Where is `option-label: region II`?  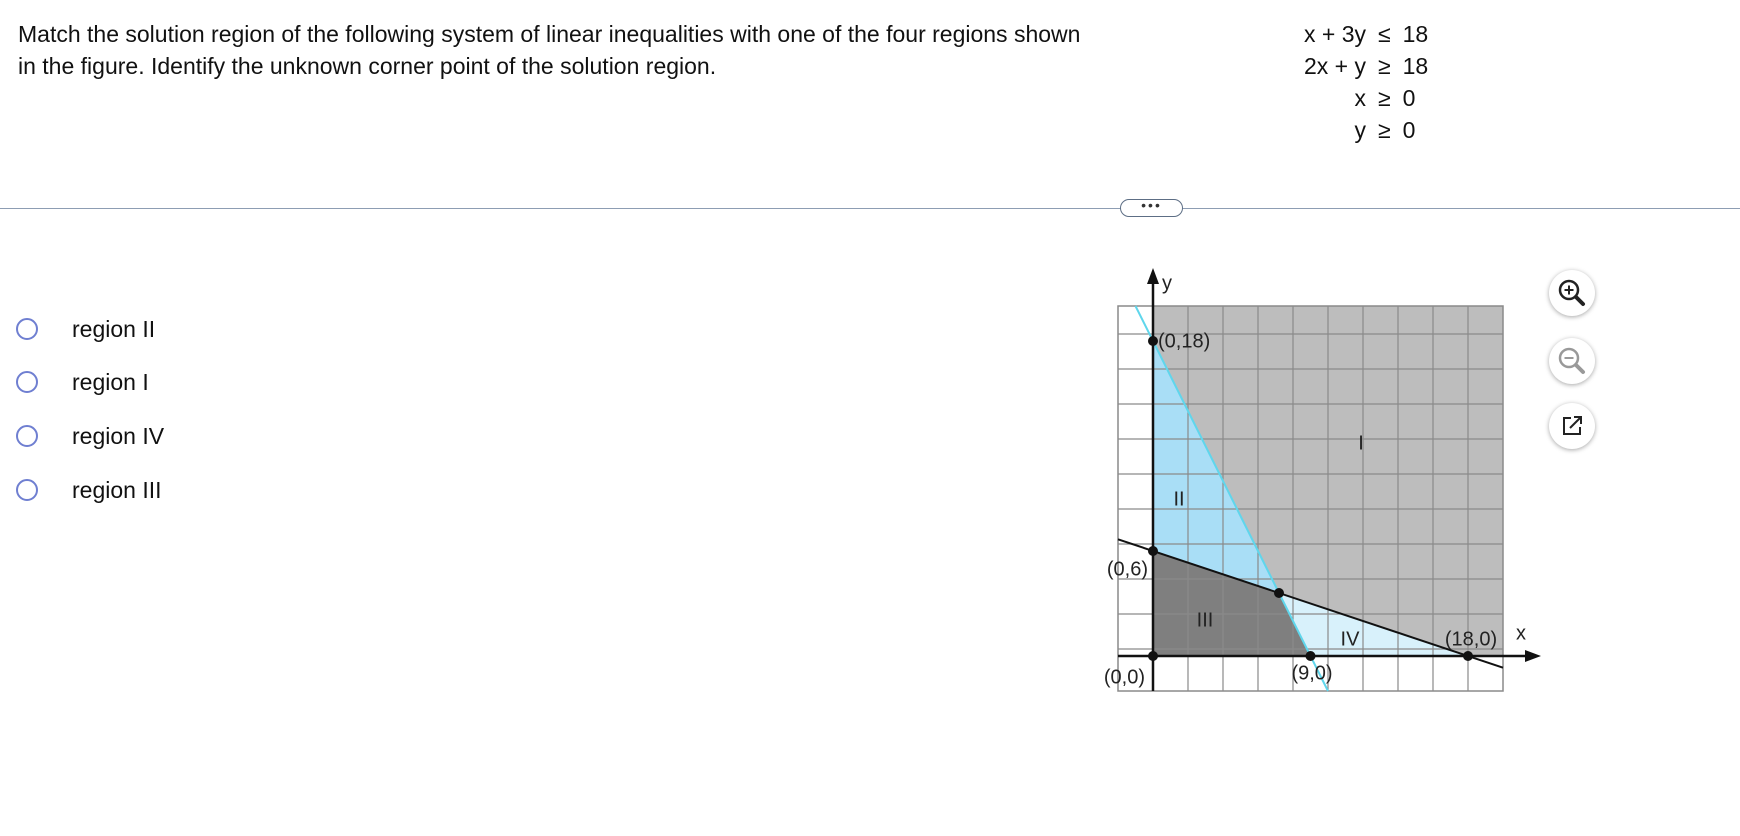 option-label: region II is located at coordinates (114, 328).